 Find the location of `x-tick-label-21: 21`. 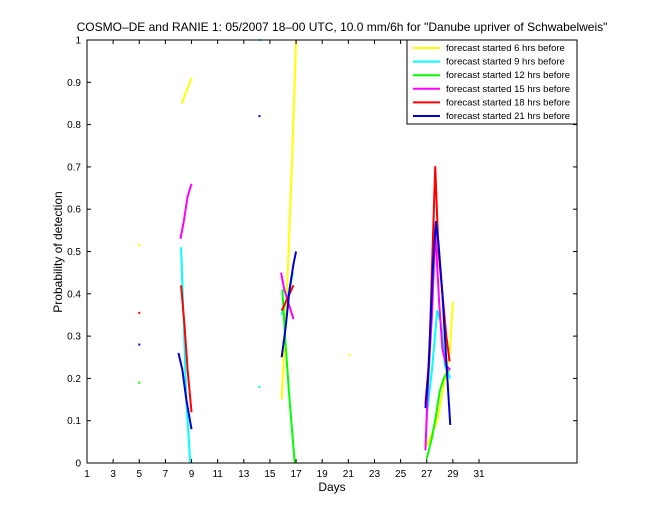

x-tick-label-21: 21 is located at coordinates (349, 474).